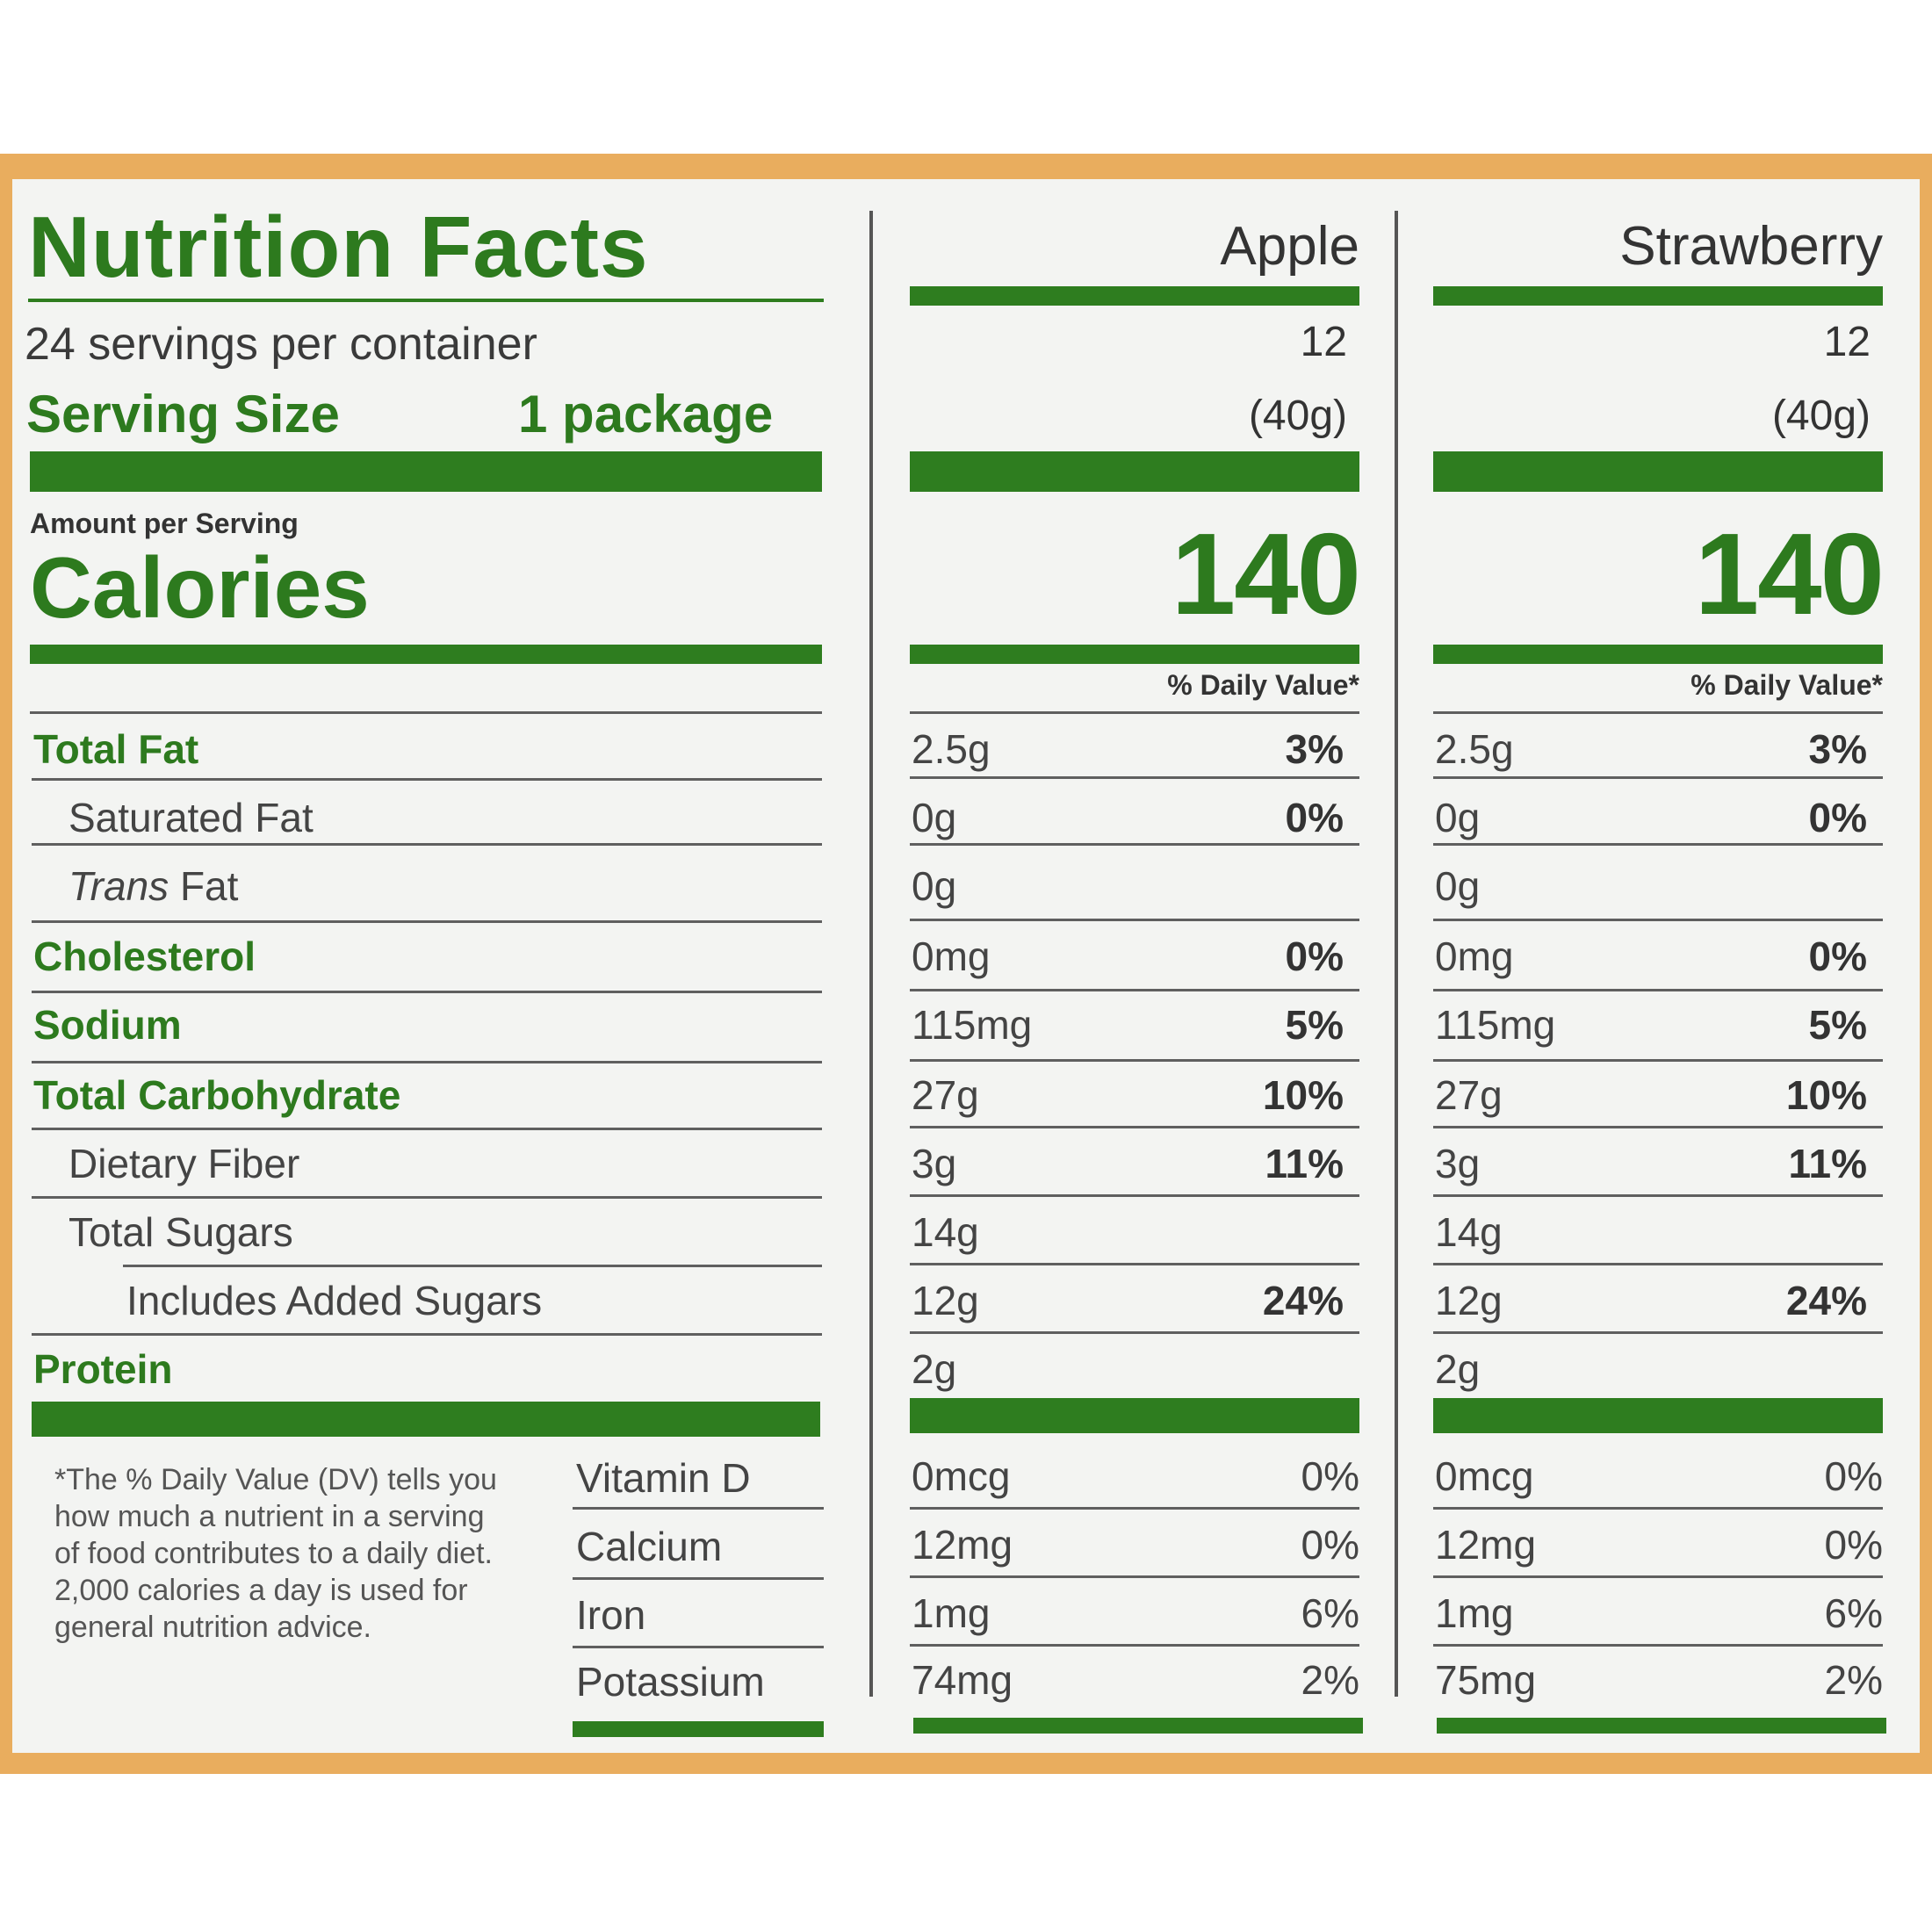 Image resolution: width=1932 pixels, height=1932 pixels. What do you see at coordinates (1486, 1545) in the screenshot?
I see `vitamin-amount-1-1: 12mg` at bounding box center [1486, 1545].